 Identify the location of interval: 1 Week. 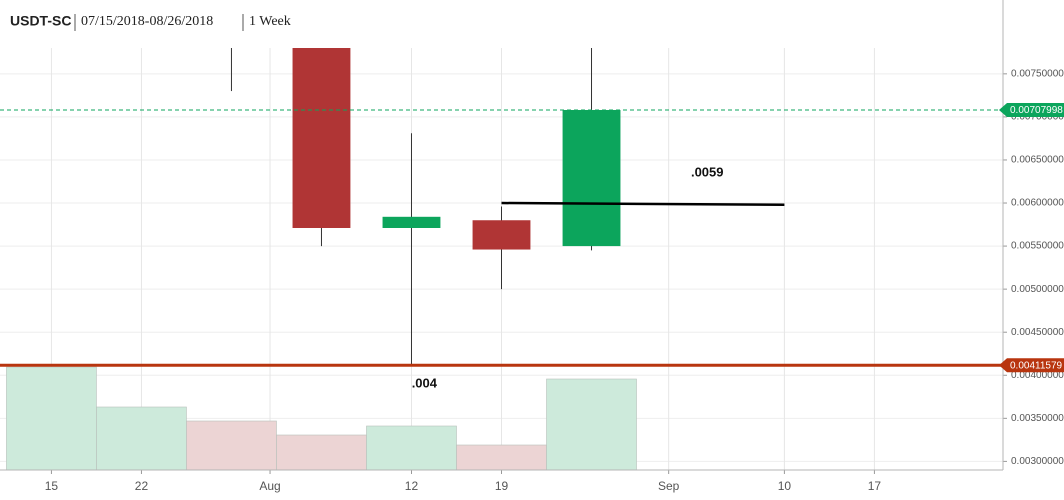
(270, 21).